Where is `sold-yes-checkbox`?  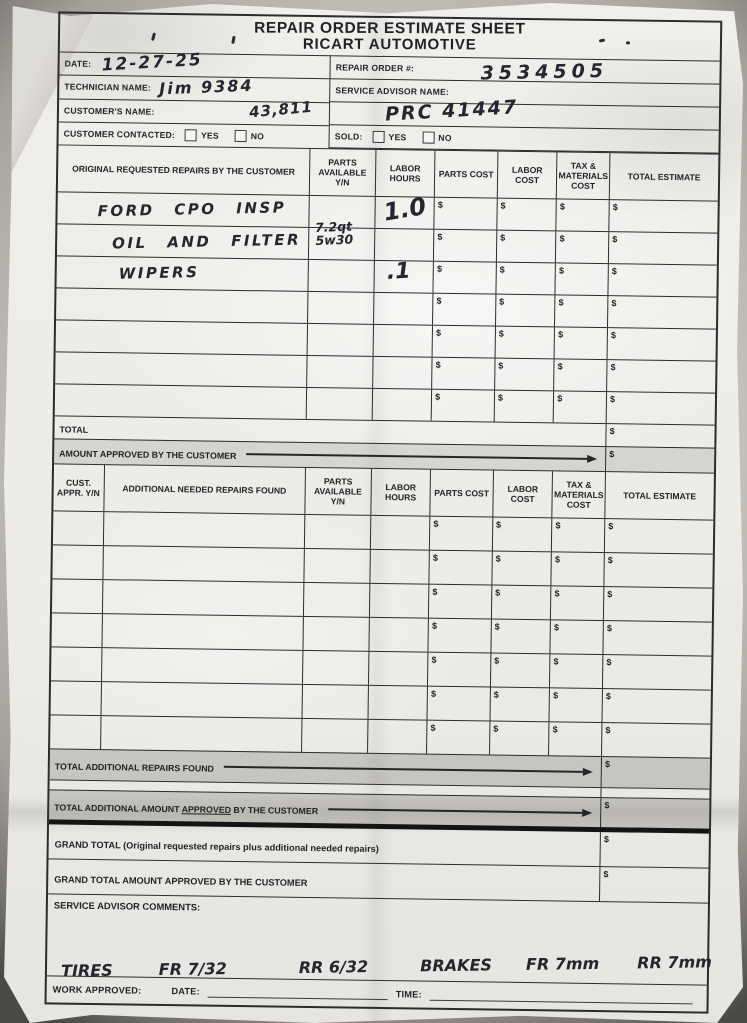
sold-yes-checkbox is located at coordinates (378, 136).